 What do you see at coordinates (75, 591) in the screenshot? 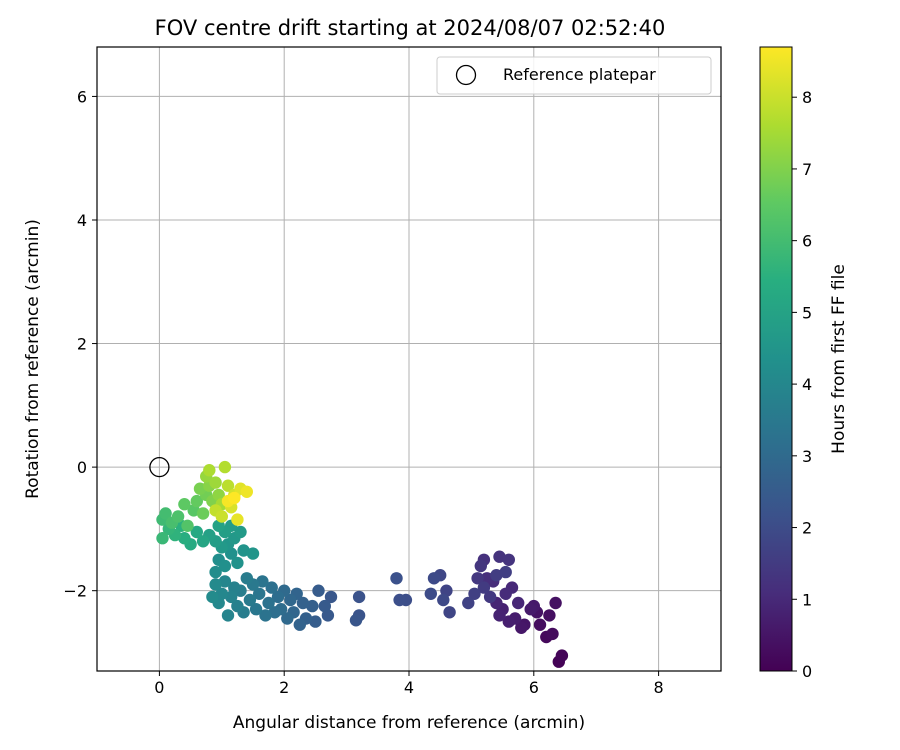
I see `y-tick-label: −2` at bounding box center [75, 591].